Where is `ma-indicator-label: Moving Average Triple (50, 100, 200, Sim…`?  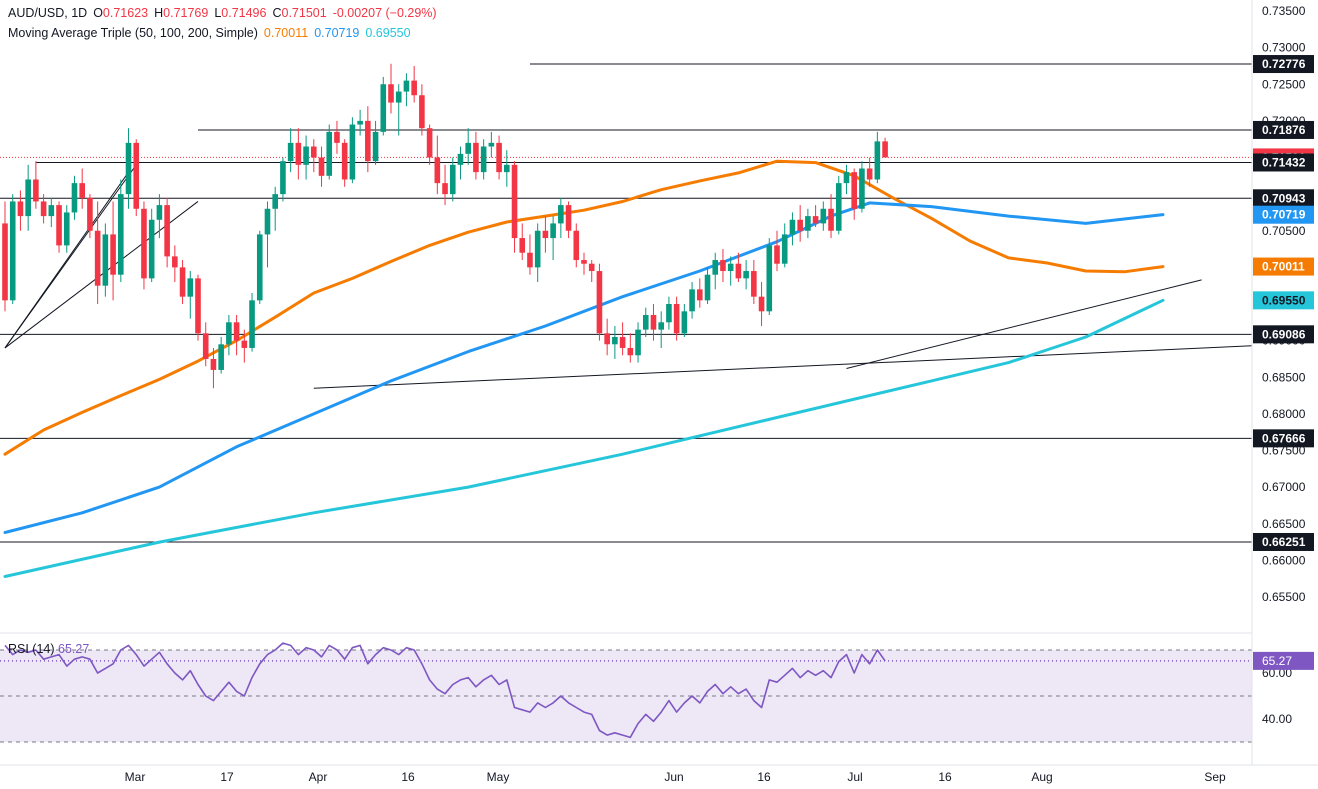 ma-indicator-label: Moving Average Triple (50, 100, 200, Sim… is located at coordinates (133, 33).